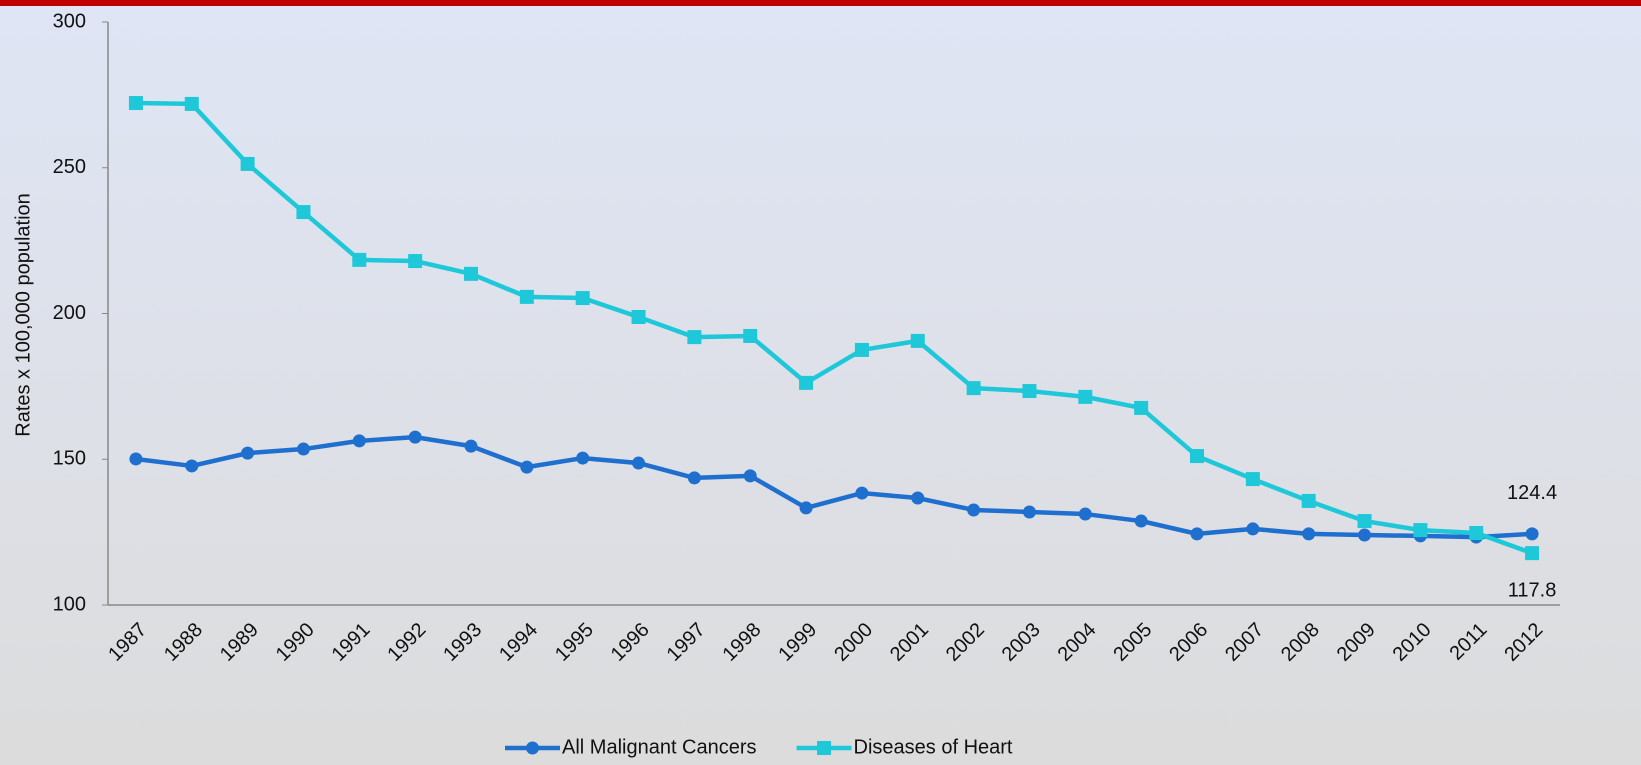 The height and width of the screenshot is (765, 1641). I want to click on x-tick-label: 2004, so click(1077, 642).